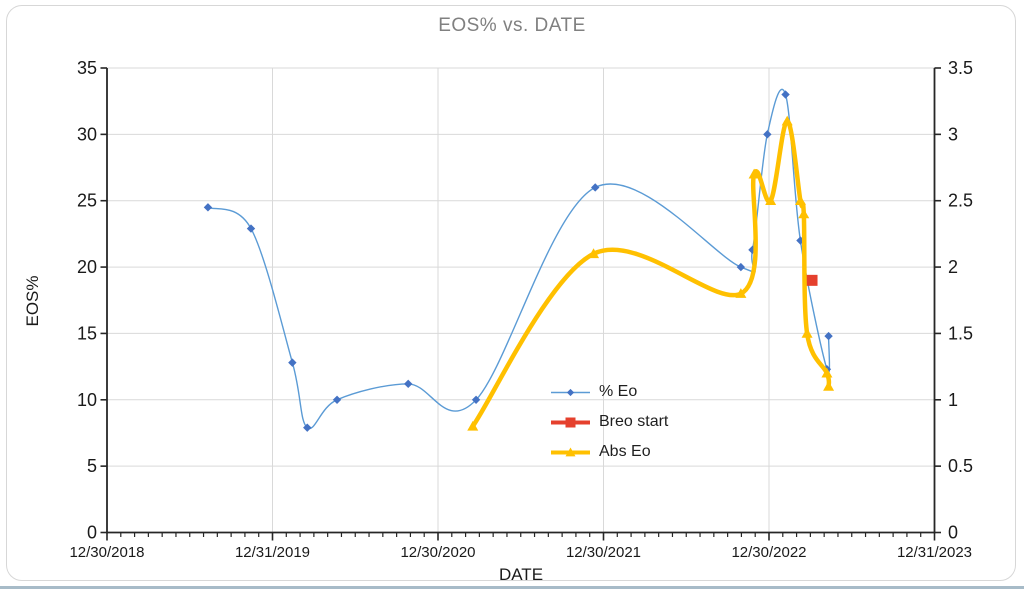 The width and height of the screenshot is (1024, 590). I want to click on svg-text: 20, so click(87, 267).